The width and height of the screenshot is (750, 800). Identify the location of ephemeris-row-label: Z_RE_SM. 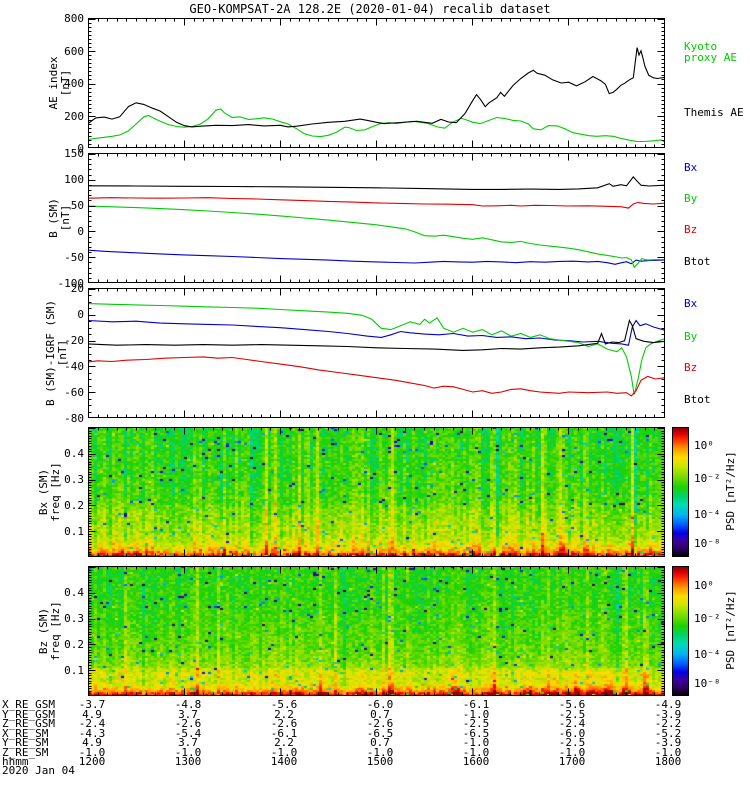
(25, 752).